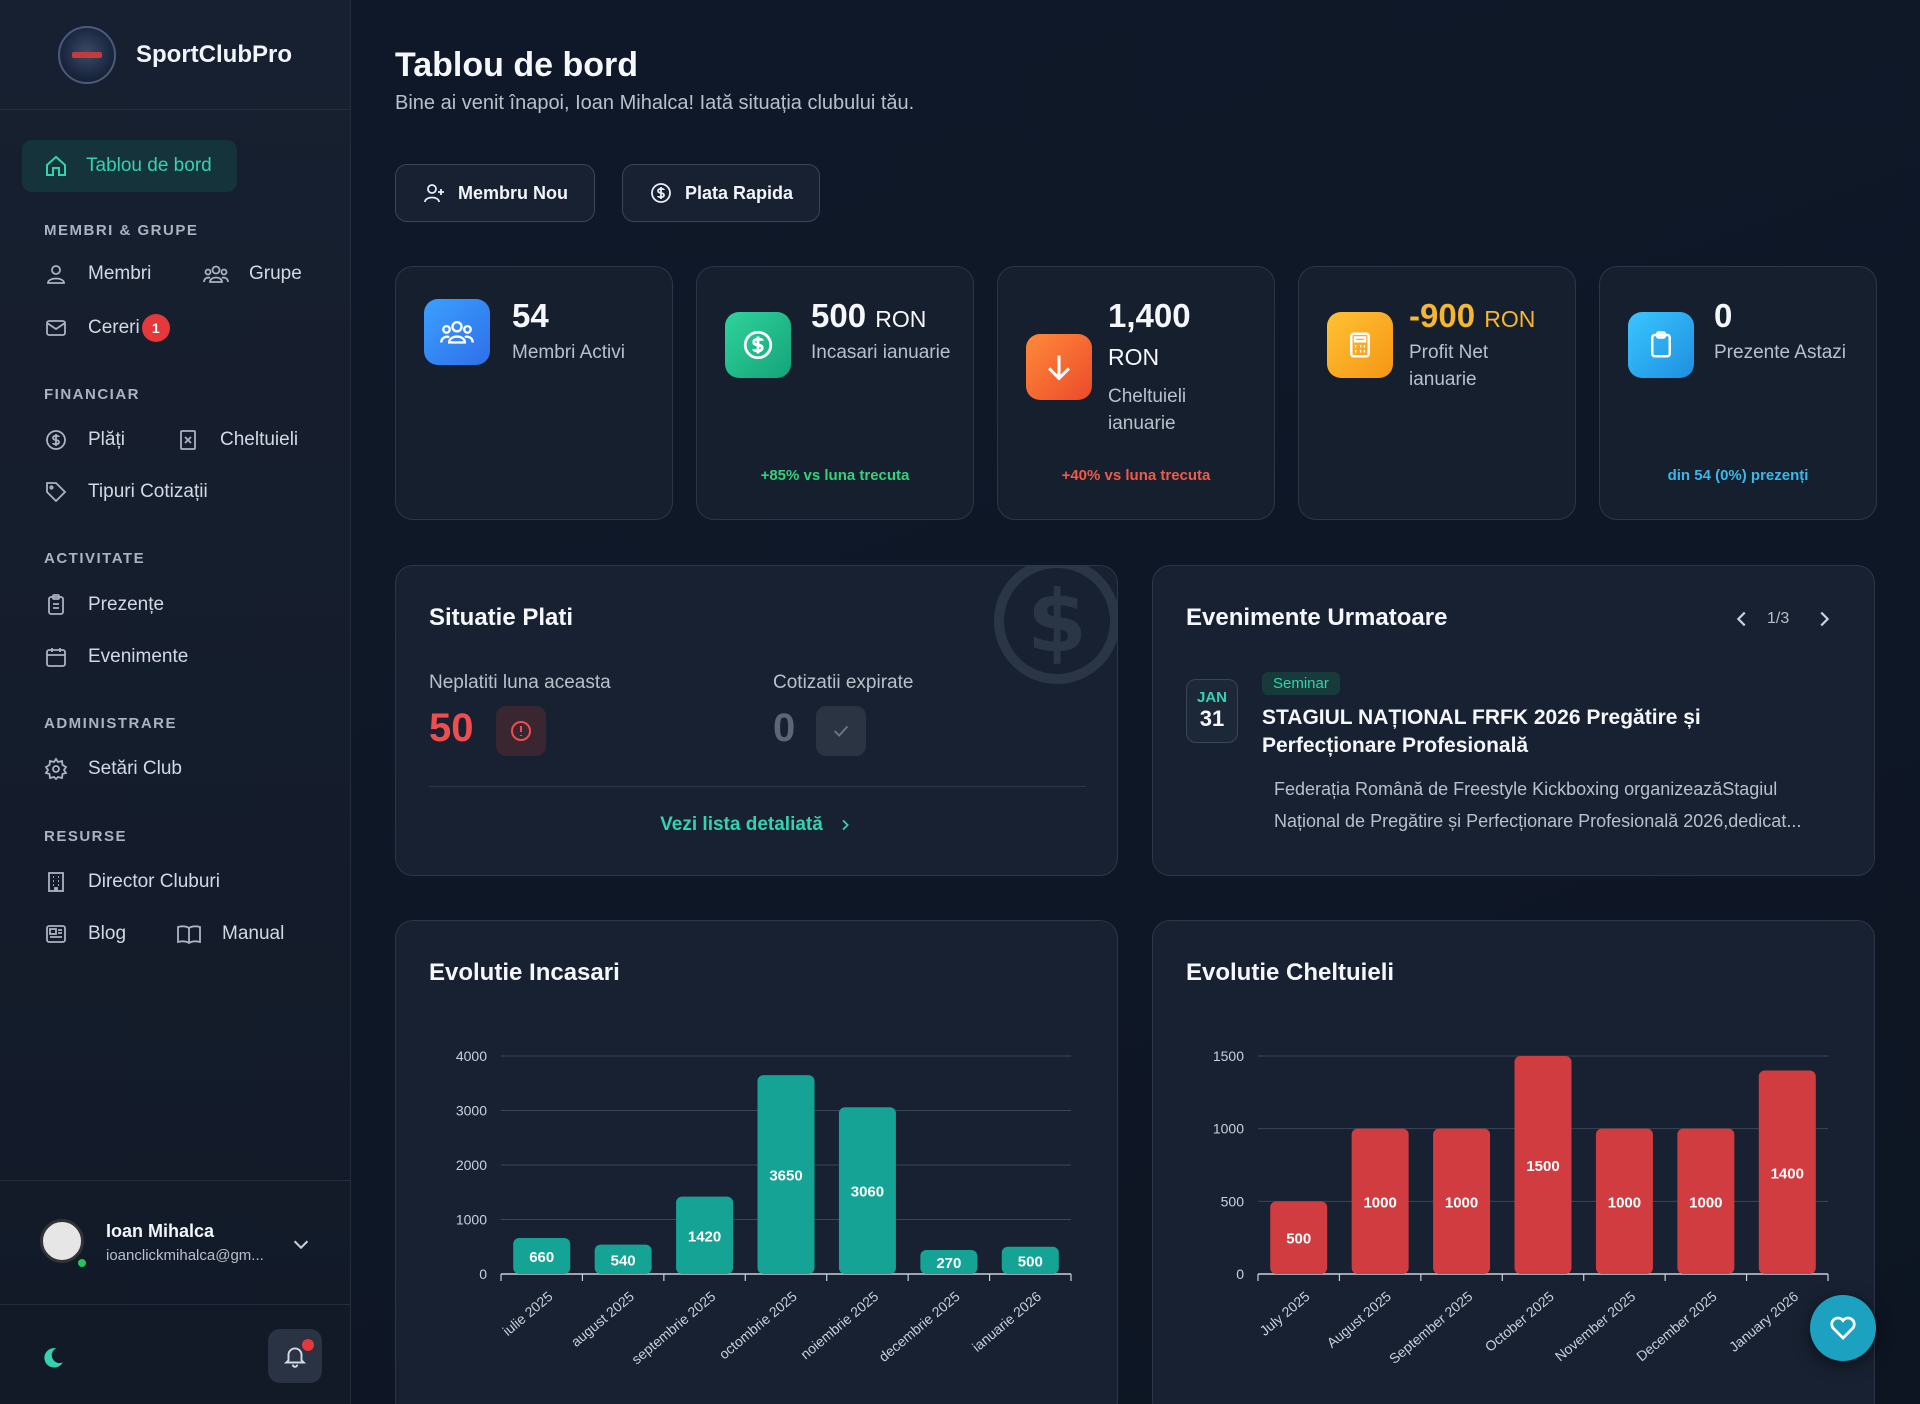 Image resolution: width=1920 pixels, height=1404 pixels. What do you see at coordinates (1211, 697) in the screenshot?
I see `event-month: JAN` at bounding box center [1211, 697].